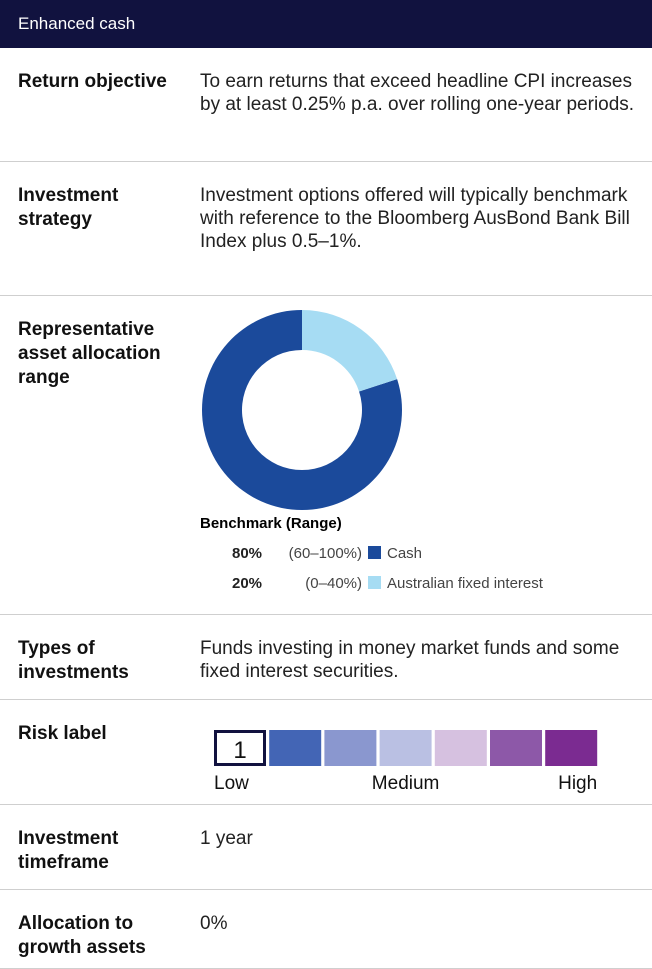 This screenshot has height=969, width=652. I want to click on risk-scale: 1 Low Medium High, so click(406, 762).